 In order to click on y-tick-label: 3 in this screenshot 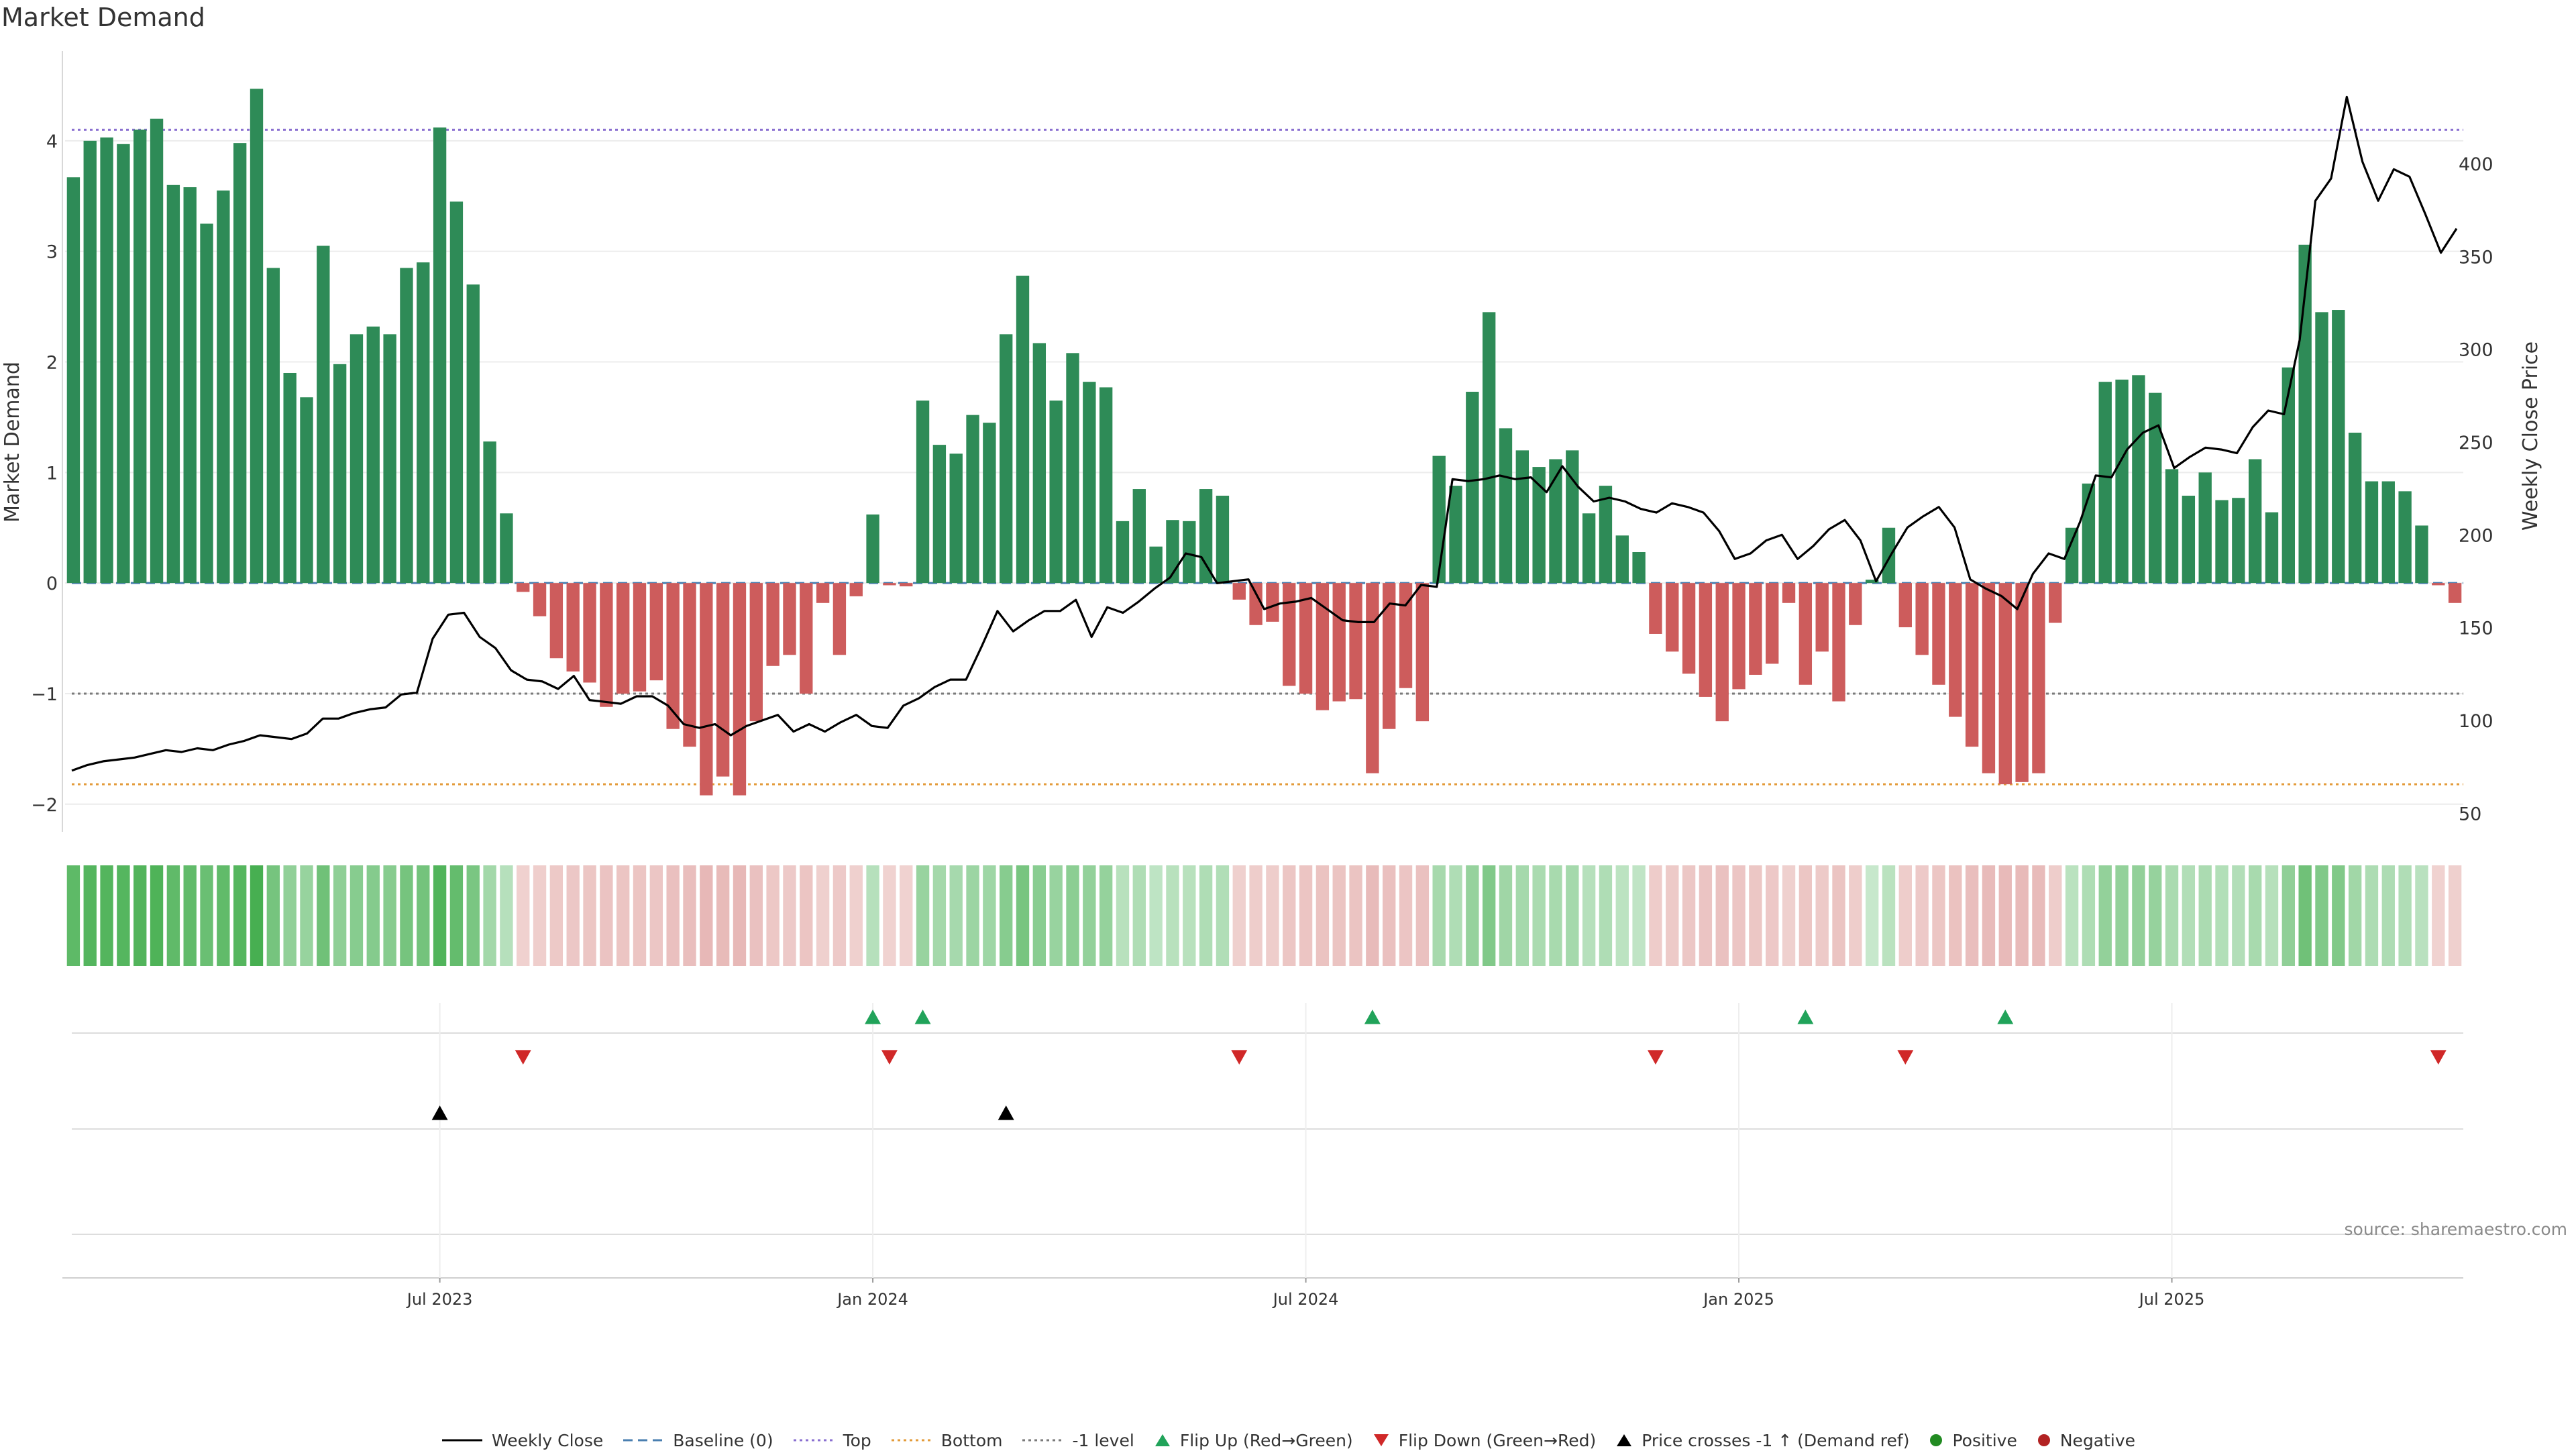, I will do `click(52, 252)`.